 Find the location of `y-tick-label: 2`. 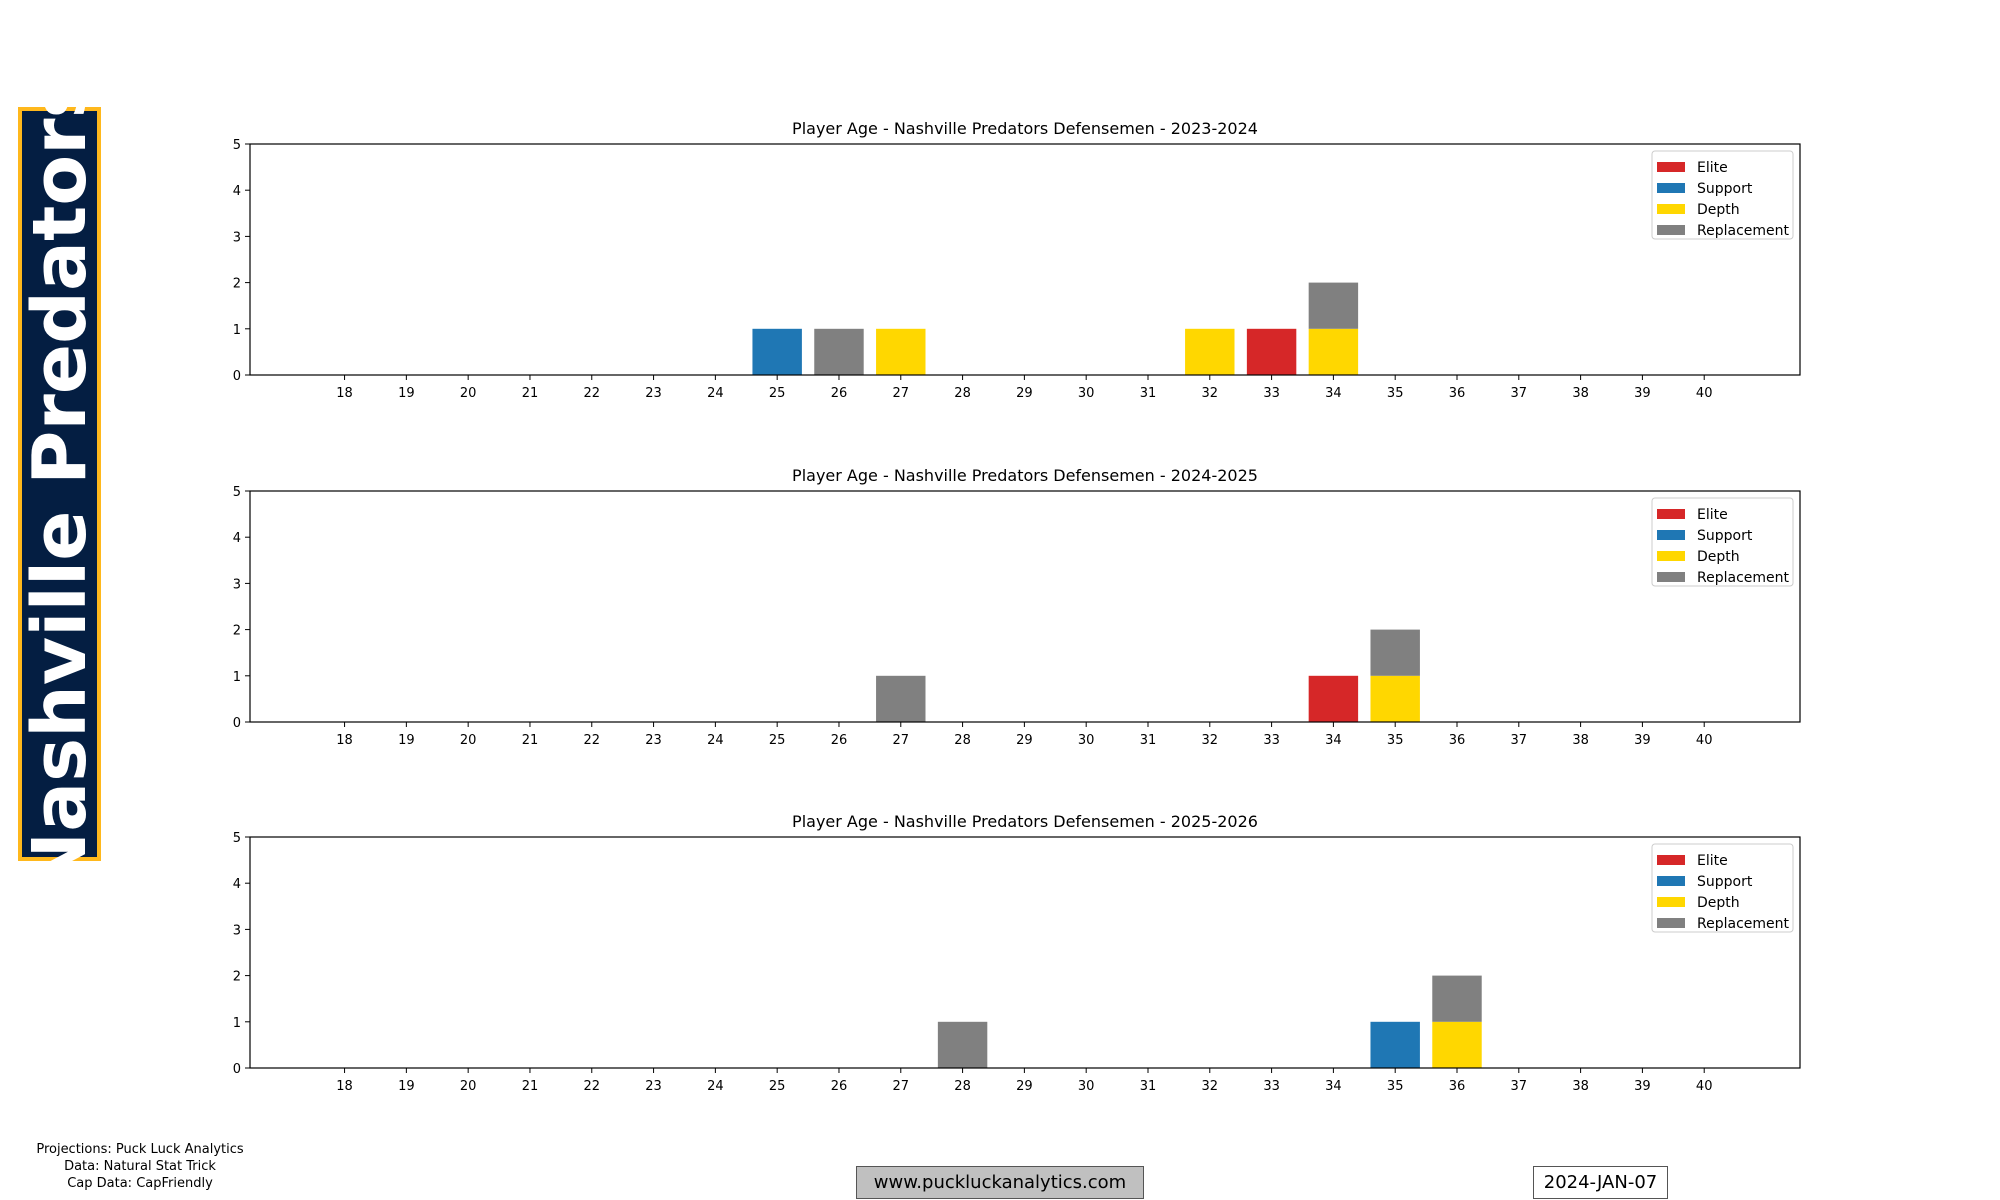

y-tick-label: 2 is located at coordinates (237, 284).